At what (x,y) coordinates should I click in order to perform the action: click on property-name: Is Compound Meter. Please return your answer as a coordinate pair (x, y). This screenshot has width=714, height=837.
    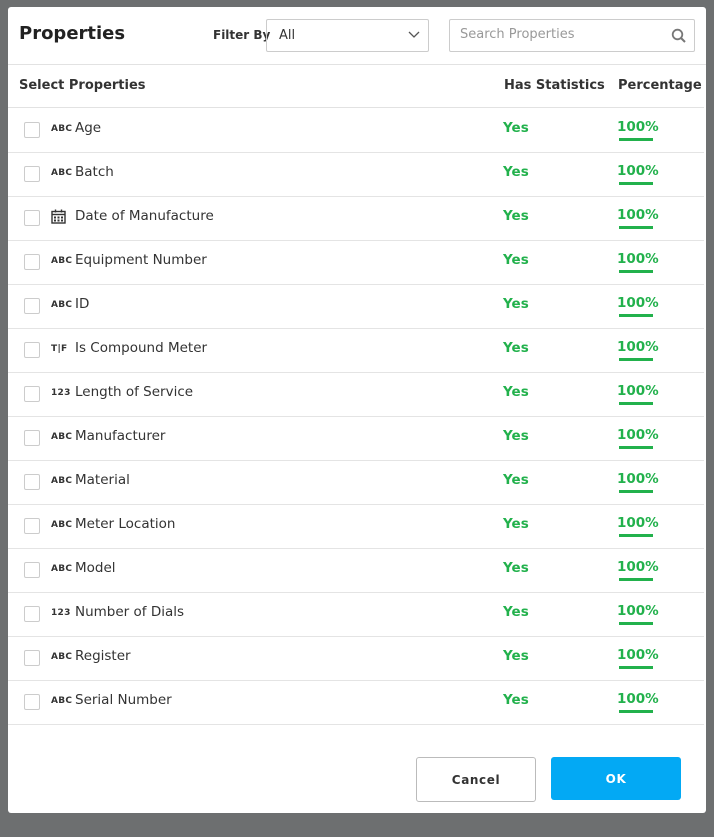
    Looking at the image, I should click on (141, 348).